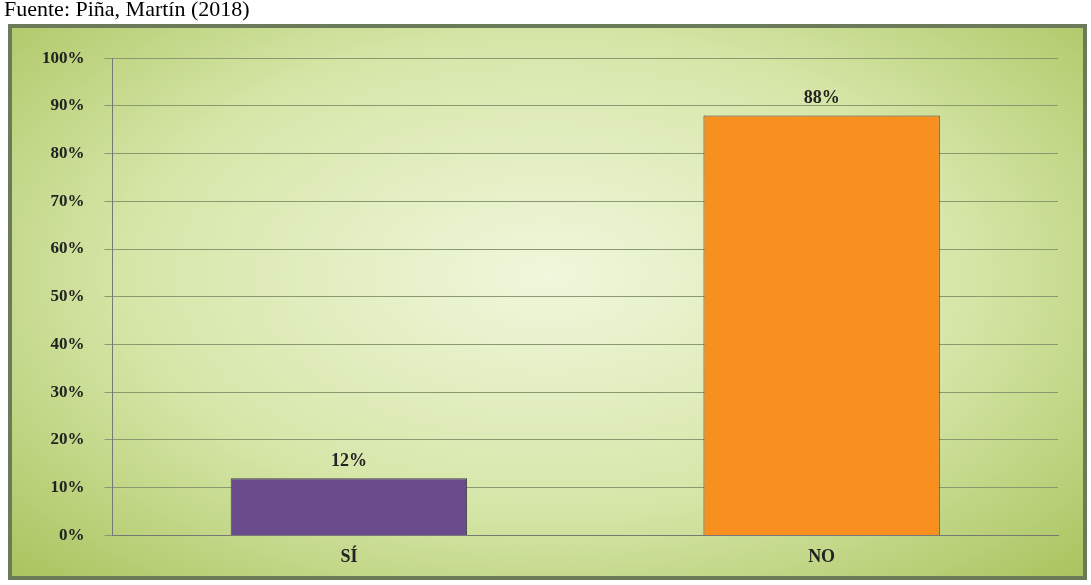  I want to click on x-tick-label: NO, so click(822, 555).